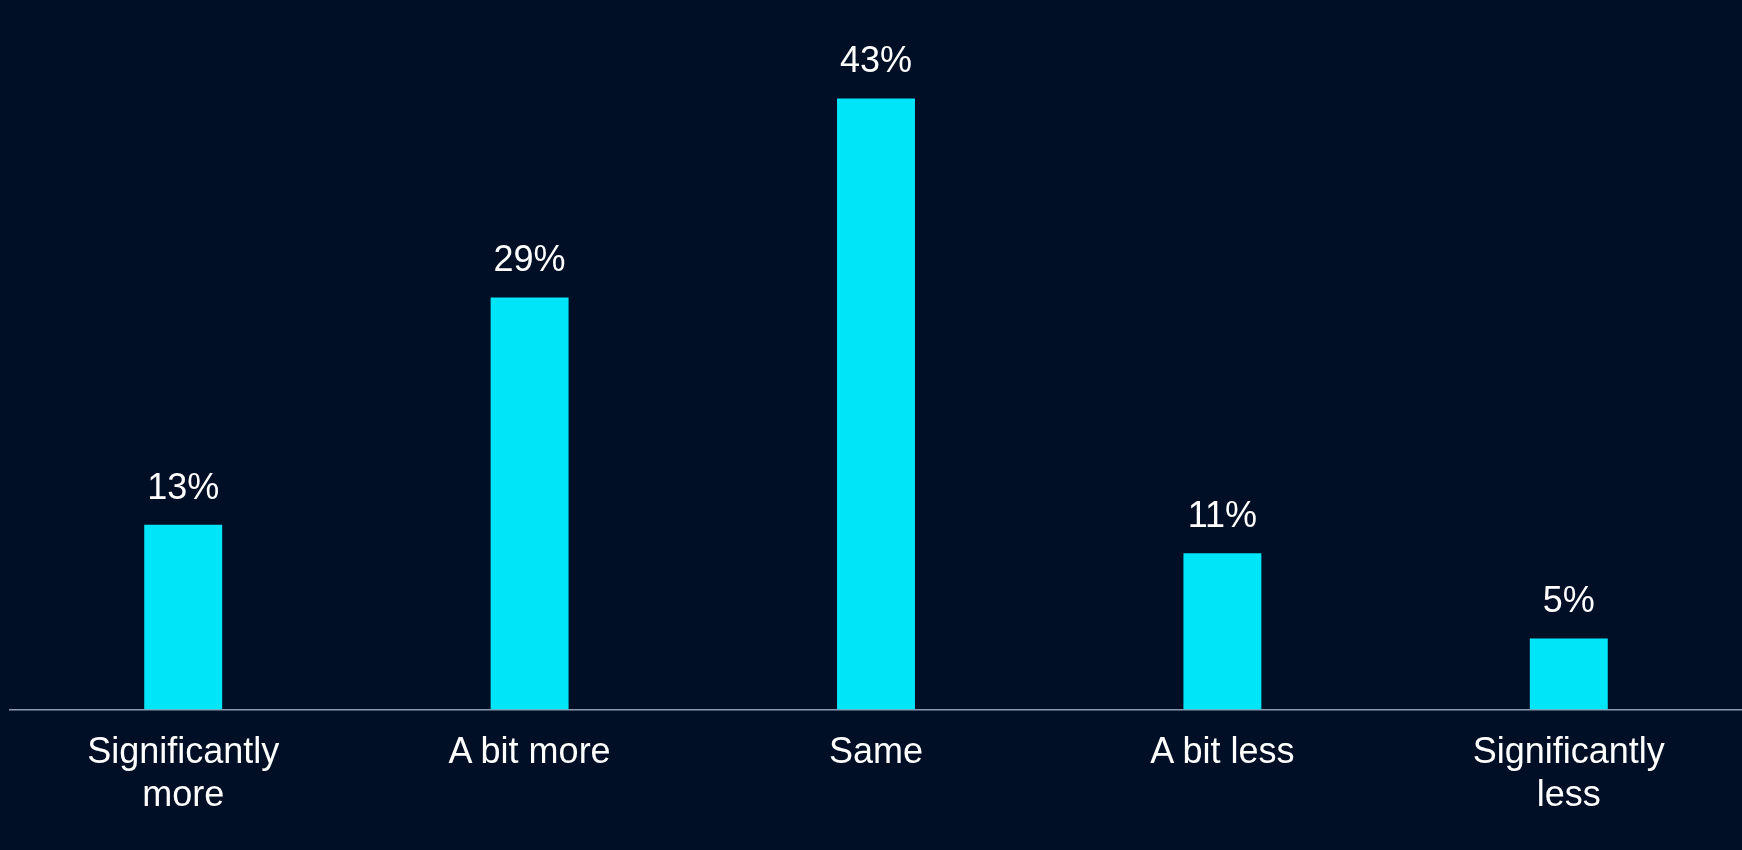 This screenshot has width=1742, height=850. Describe the element at coordinates (1222, 515) in the screenshot. I see `data-label: 11%` at that location.